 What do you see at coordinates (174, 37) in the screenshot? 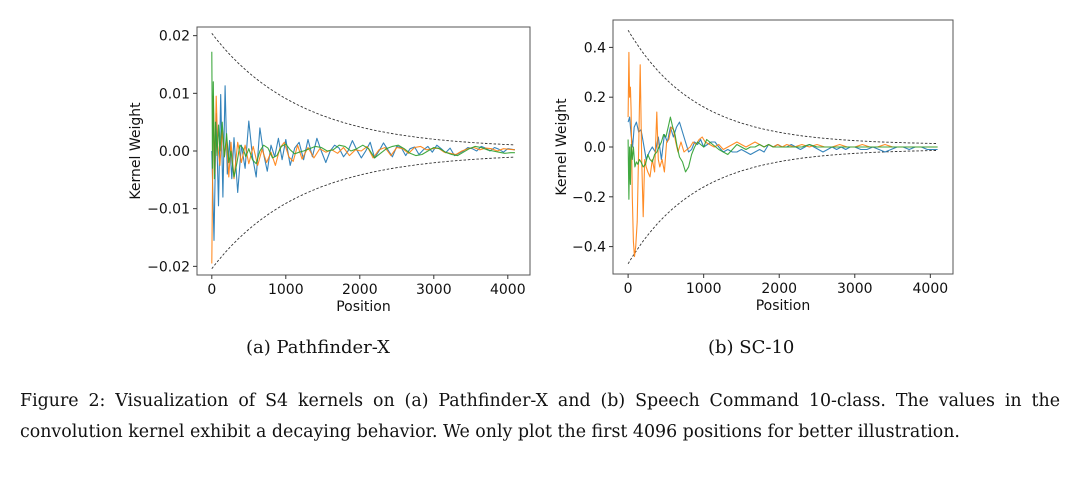
I see `y-tick-label: 0.02` at bounding box center [174, 37].